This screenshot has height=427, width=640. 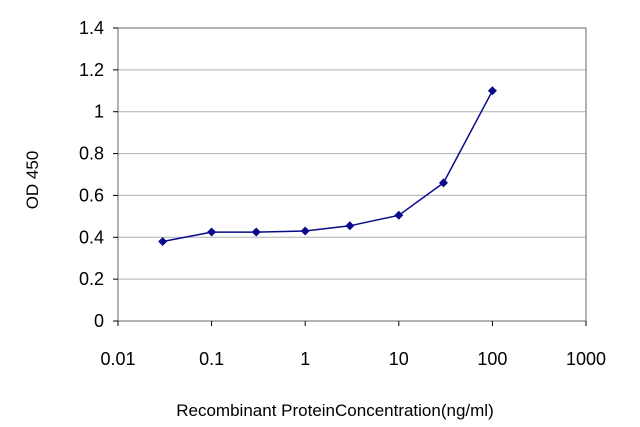 What do you see at coordinates (211, 359) in the screenshot?
I see `x-tick-label: 0.1` at bounding box center [211, 359].